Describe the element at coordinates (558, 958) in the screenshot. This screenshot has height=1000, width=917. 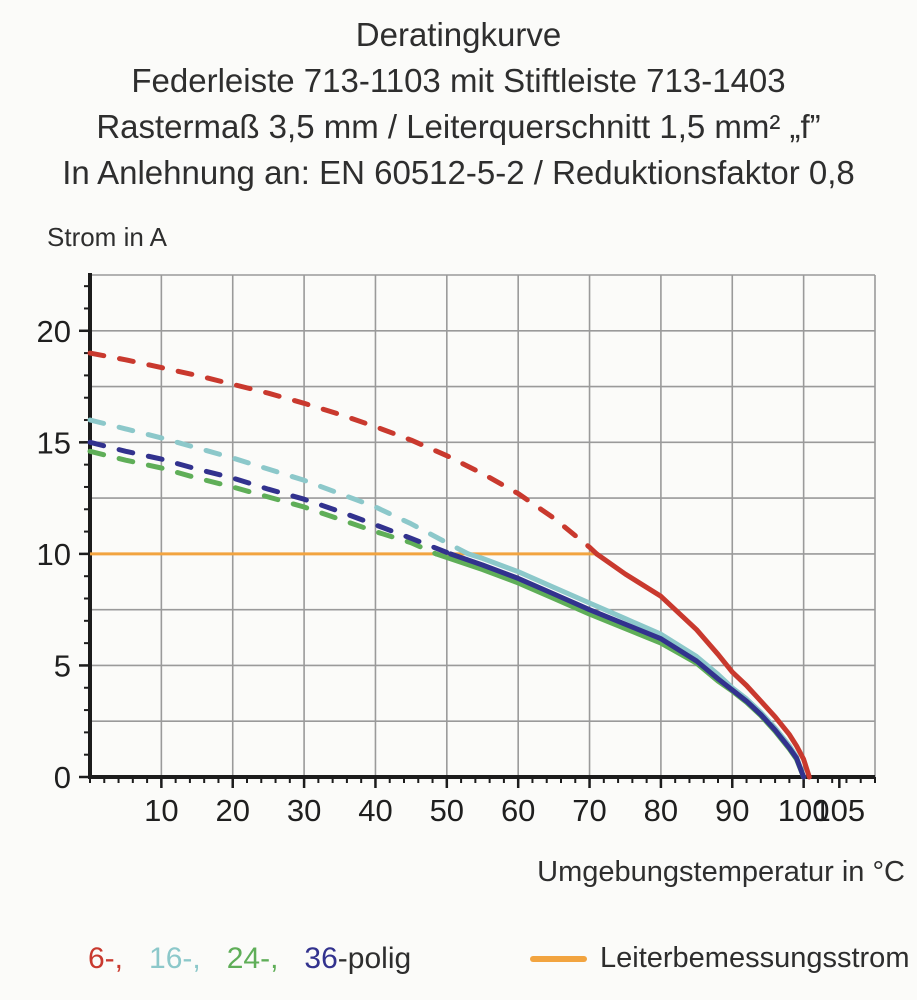
I see `reference-line-swatch` at that location.